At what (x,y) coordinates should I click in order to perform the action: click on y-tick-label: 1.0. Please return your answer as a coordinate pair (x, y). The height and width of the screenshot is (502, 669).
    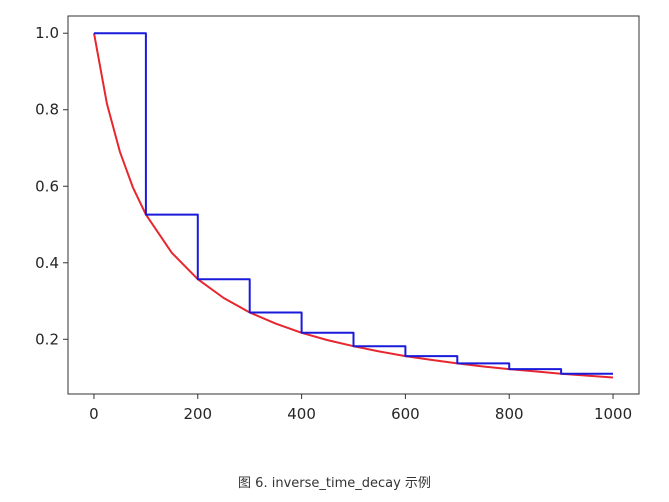
    Looking at the image, I should click on (47, 33).